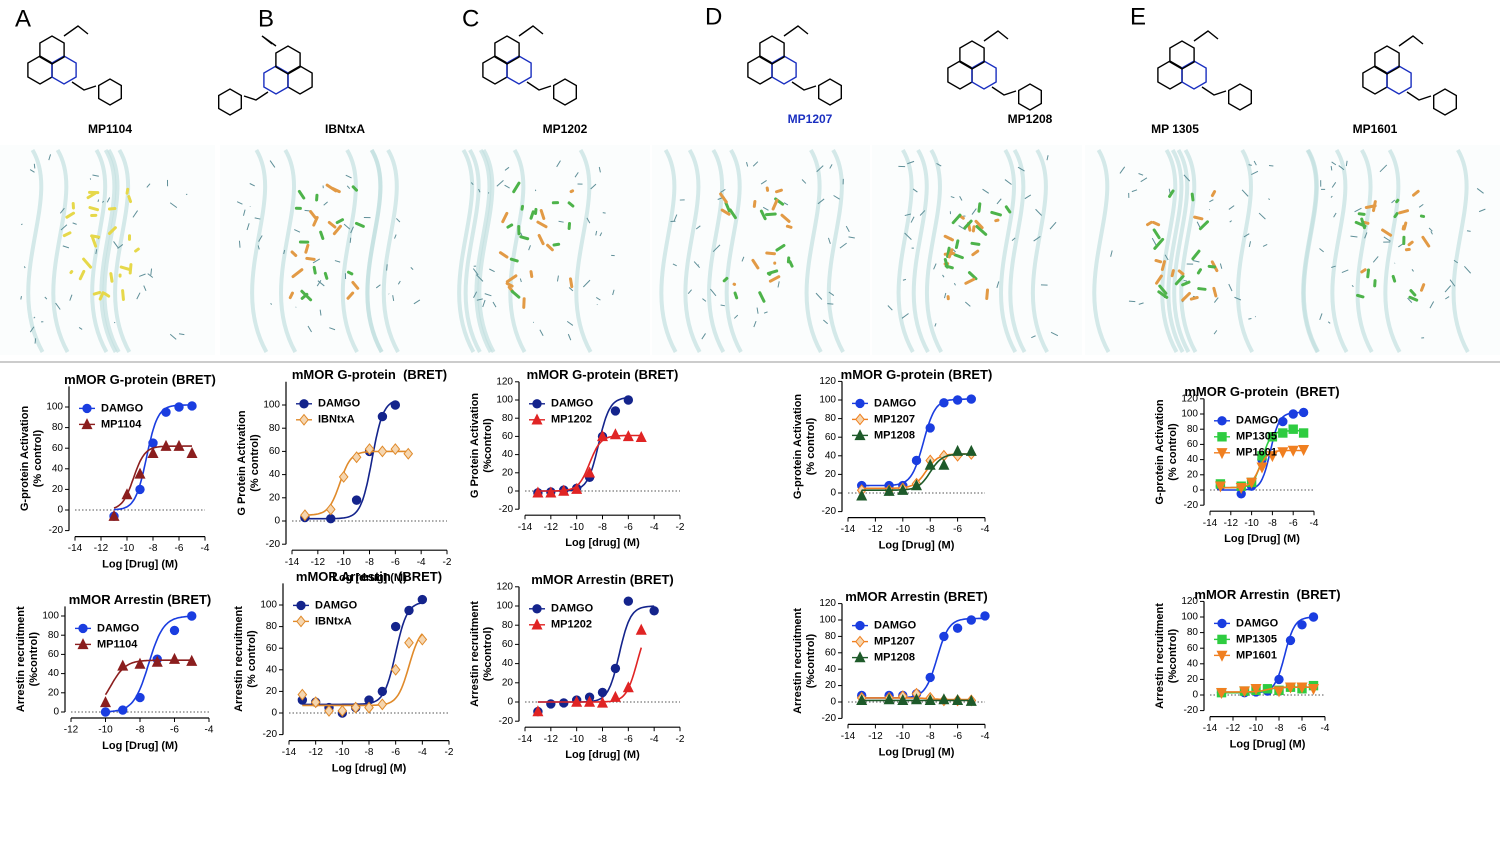 The height and width of the screenshot is (843, 1500). What do you see at coordinates (525, 527) in the screenshot?
I see `x-tick-label: -14` at bounding box center [525, 527].